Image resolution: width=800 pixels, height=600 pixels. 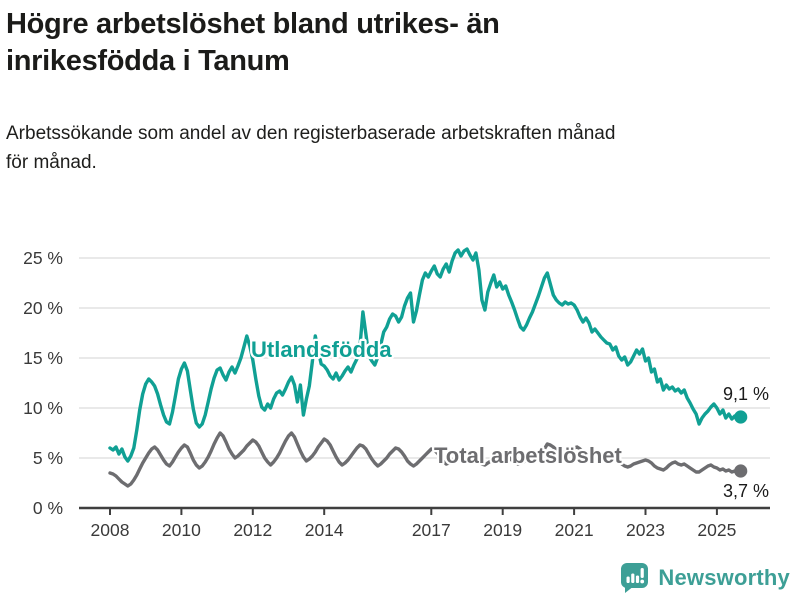 I want to click on series-name-label: Utlandsfödda, so click(x=321, y=349).